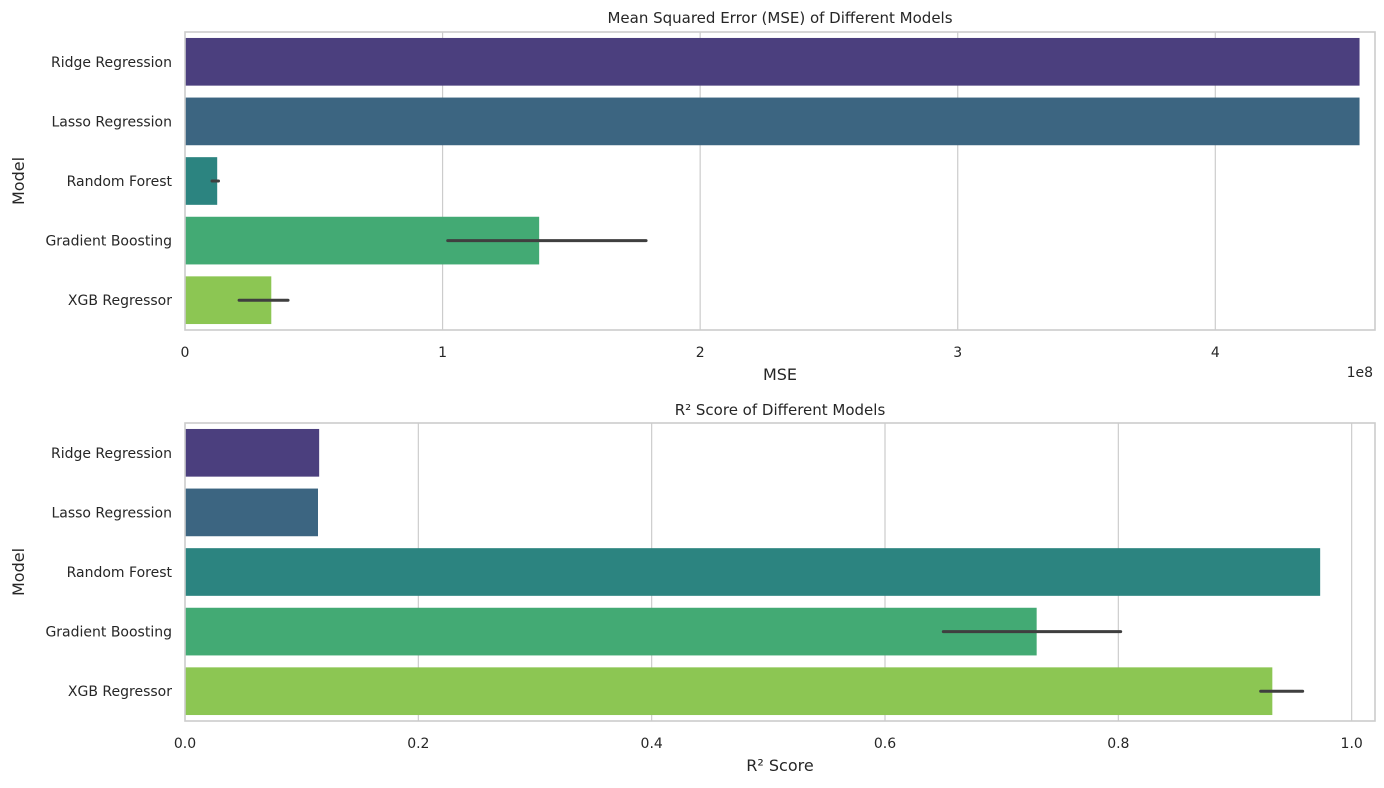 Image resolution: width=1384 pixels, height=788 pixels. Describe the element at coordinates (885, 744) in the screenshot. I see `tick-label: 0.6` at that location.